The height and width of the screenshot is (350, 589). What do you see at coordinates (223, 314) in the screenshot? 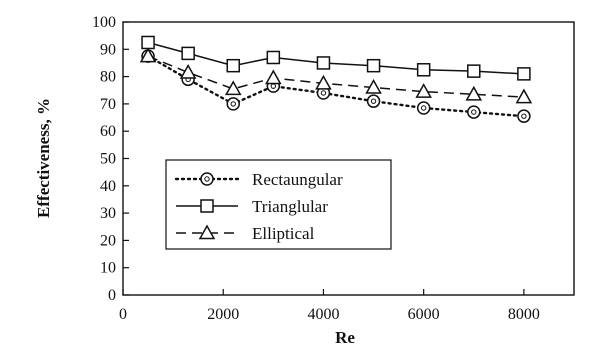
I see `x-tick-label: 2000` at bounding box center [223, 314].